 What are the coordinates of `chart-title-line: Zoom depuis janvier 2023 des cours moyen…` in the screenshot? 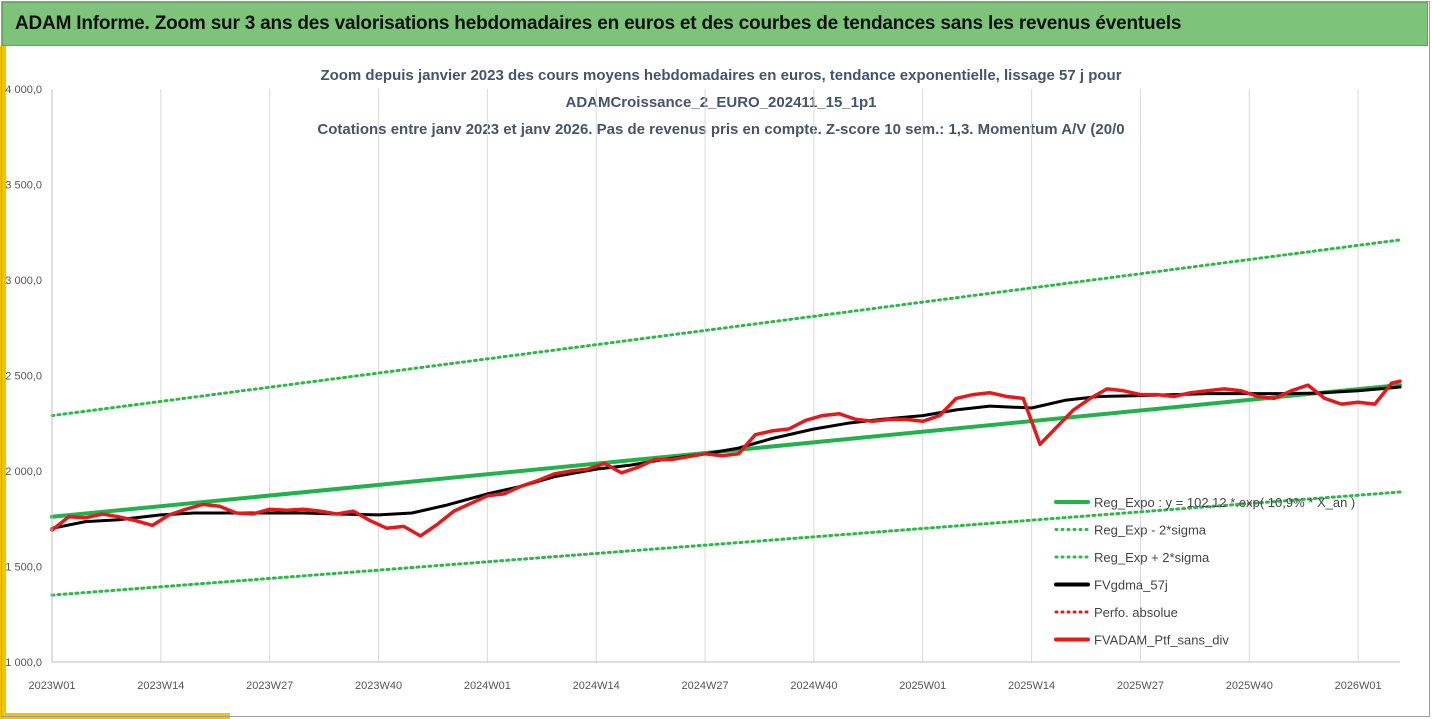 It's located at (720, 75).